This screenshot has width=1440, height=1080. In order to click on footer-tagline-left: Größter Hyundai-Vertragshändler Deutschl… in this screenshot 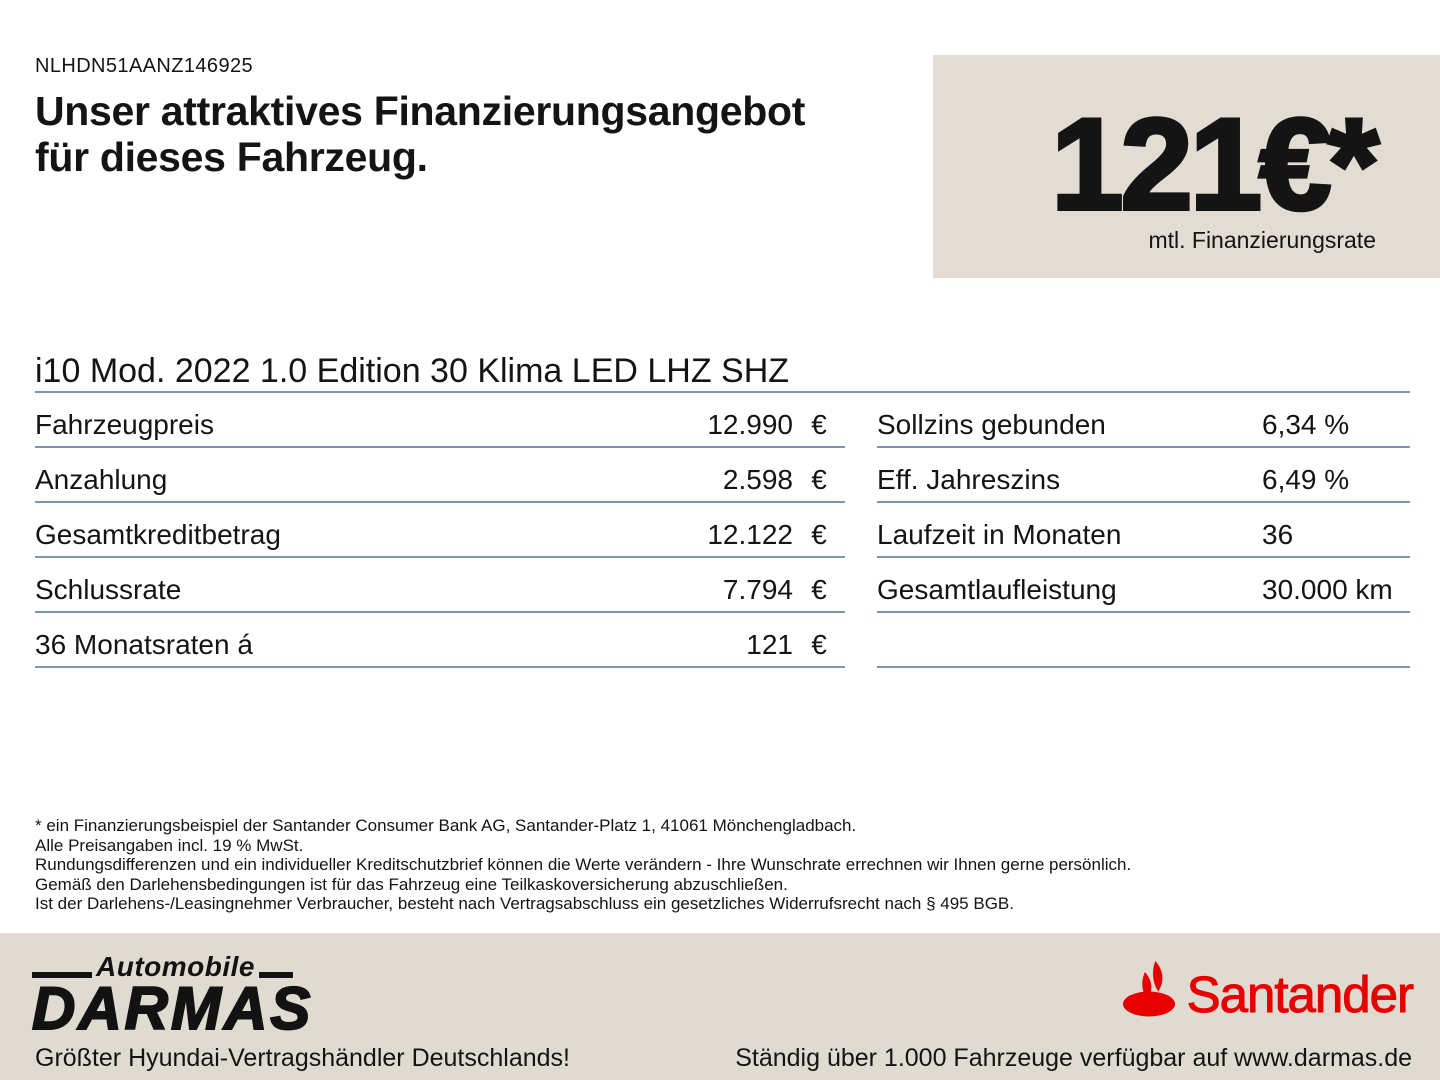, I will do `click(302, 1058)`.